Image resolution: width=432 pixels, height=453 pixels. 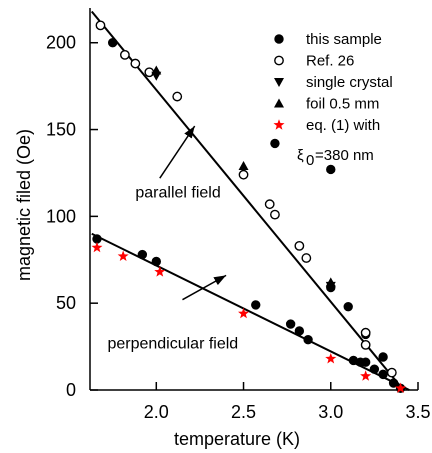 I want to click on y-tick-label-2: 100, so click(x=61, y=216).